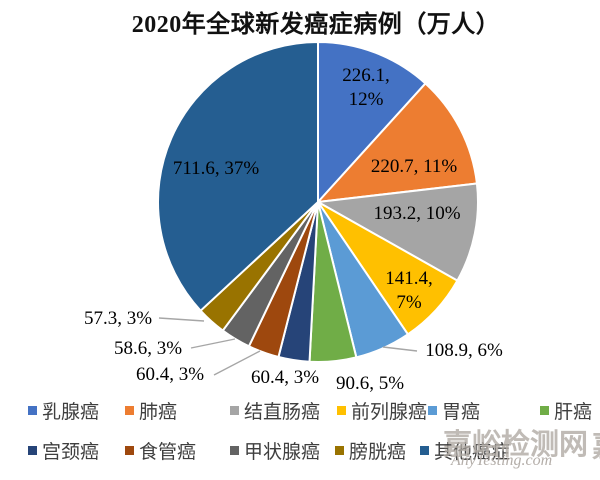  Describe the element at coordinates (461, 412) in the screenshot. I see `legend-label: 胃癌` at that location.